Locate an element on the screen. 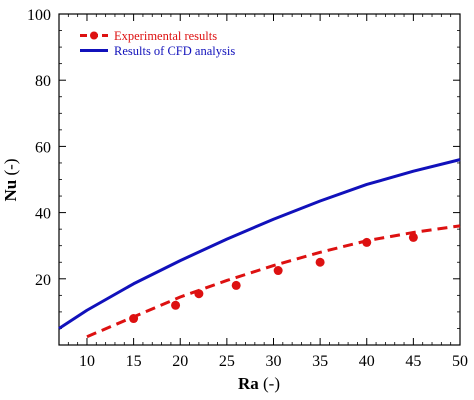 The image size is (474, 400). y-tick-label-60: 60 is located at coordinates (43, 147).